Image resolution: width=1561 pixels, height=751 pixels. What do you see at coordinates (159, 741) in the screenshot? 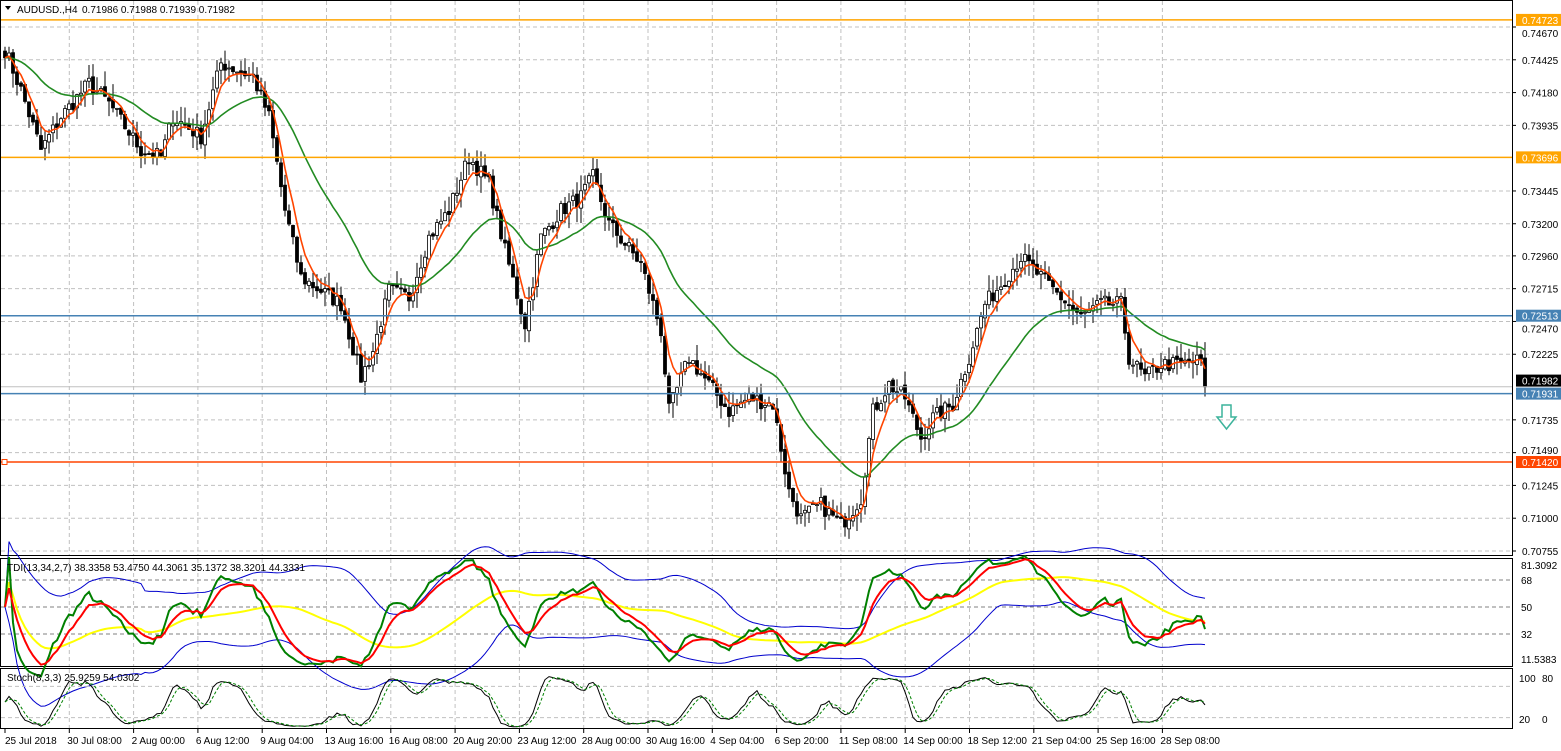
I see `time-axis-label: 2 Aug 00:00` at bounding box center [159, 741].